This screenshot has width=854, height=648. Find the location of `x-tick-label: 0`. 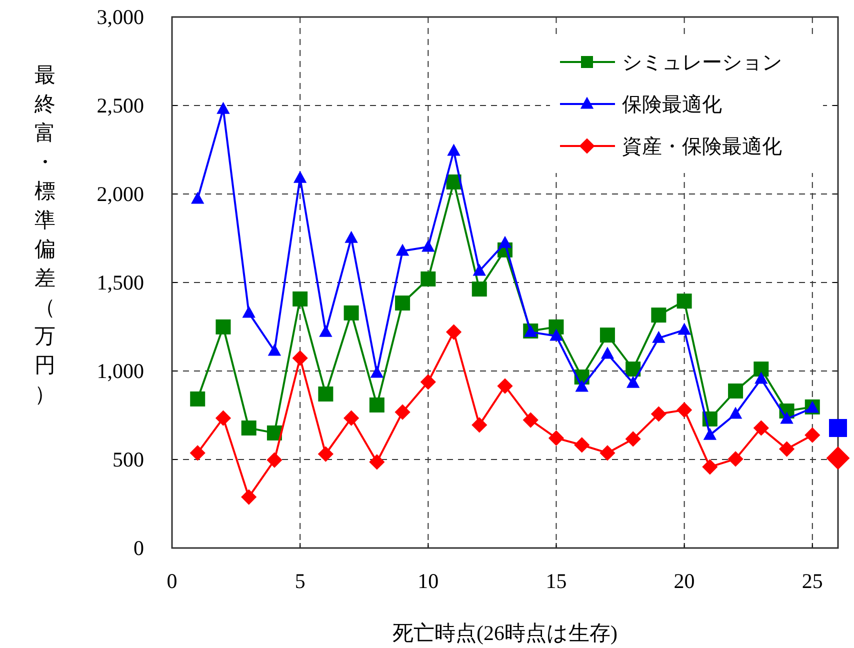

x-tick-label: 0 is located at coordinates (172, 581).